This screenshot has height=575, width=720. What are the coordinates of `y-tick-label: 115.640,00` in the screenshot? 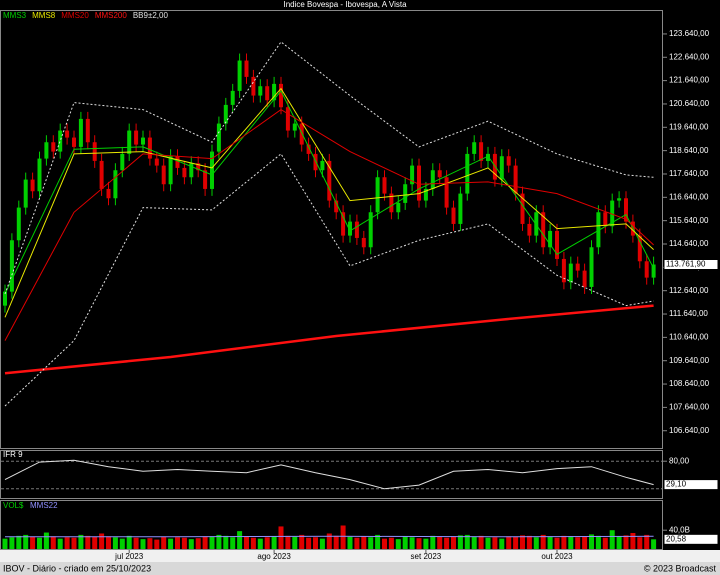 It's located at (689, 220).